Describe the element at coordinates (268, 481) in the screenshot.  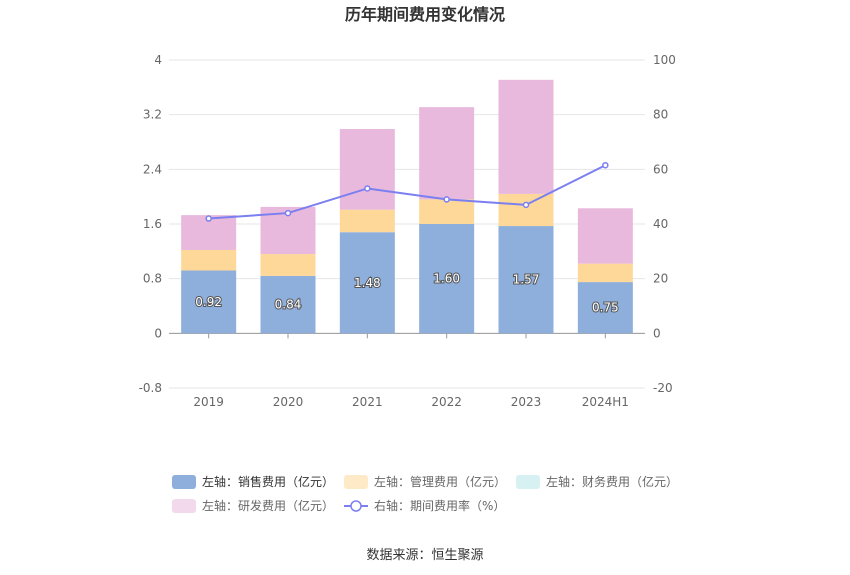
I see `legend-label: 左轴：销售费用（亿元）` at that location.